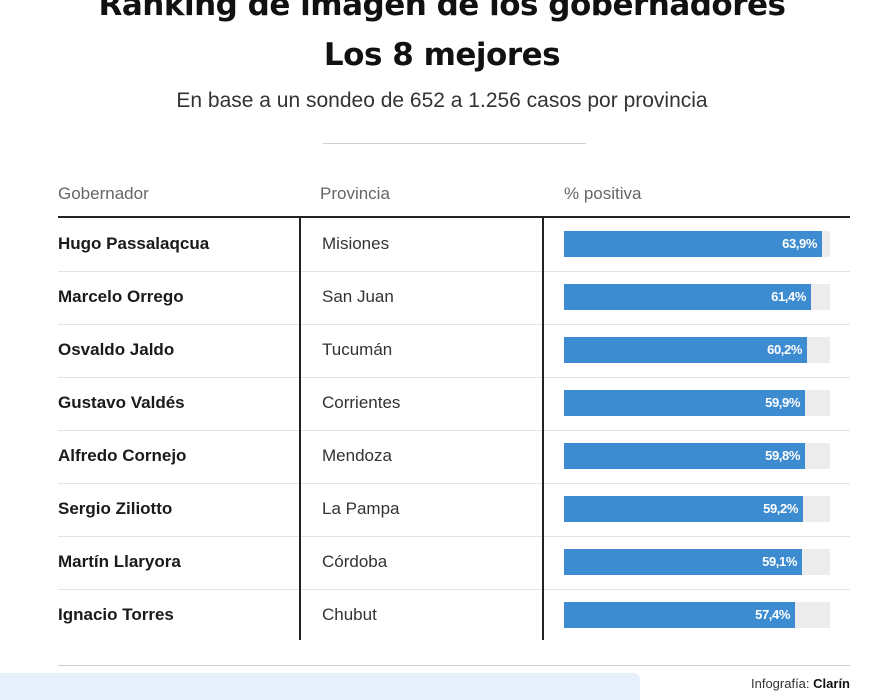  What do you see at coordinates (784, 349) in the screenshot?
I see `data-label: 60,2%` at bounding box center [784, 349].